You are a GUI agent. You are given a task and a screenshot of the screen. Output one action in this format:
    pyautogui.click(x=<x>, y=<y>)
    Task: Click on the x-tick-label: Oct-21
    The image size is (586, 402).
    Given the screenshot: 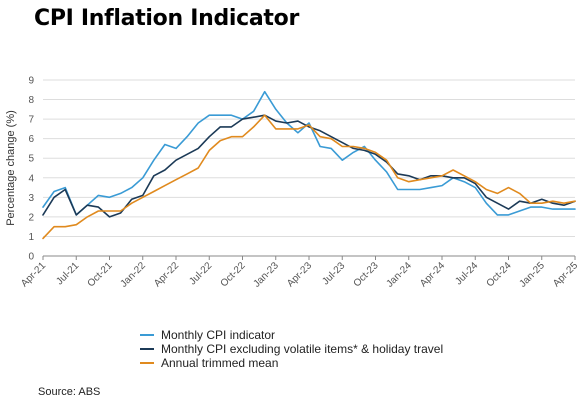 What is the action you would take?
    pyautogui.click(x=100, y=274)
    